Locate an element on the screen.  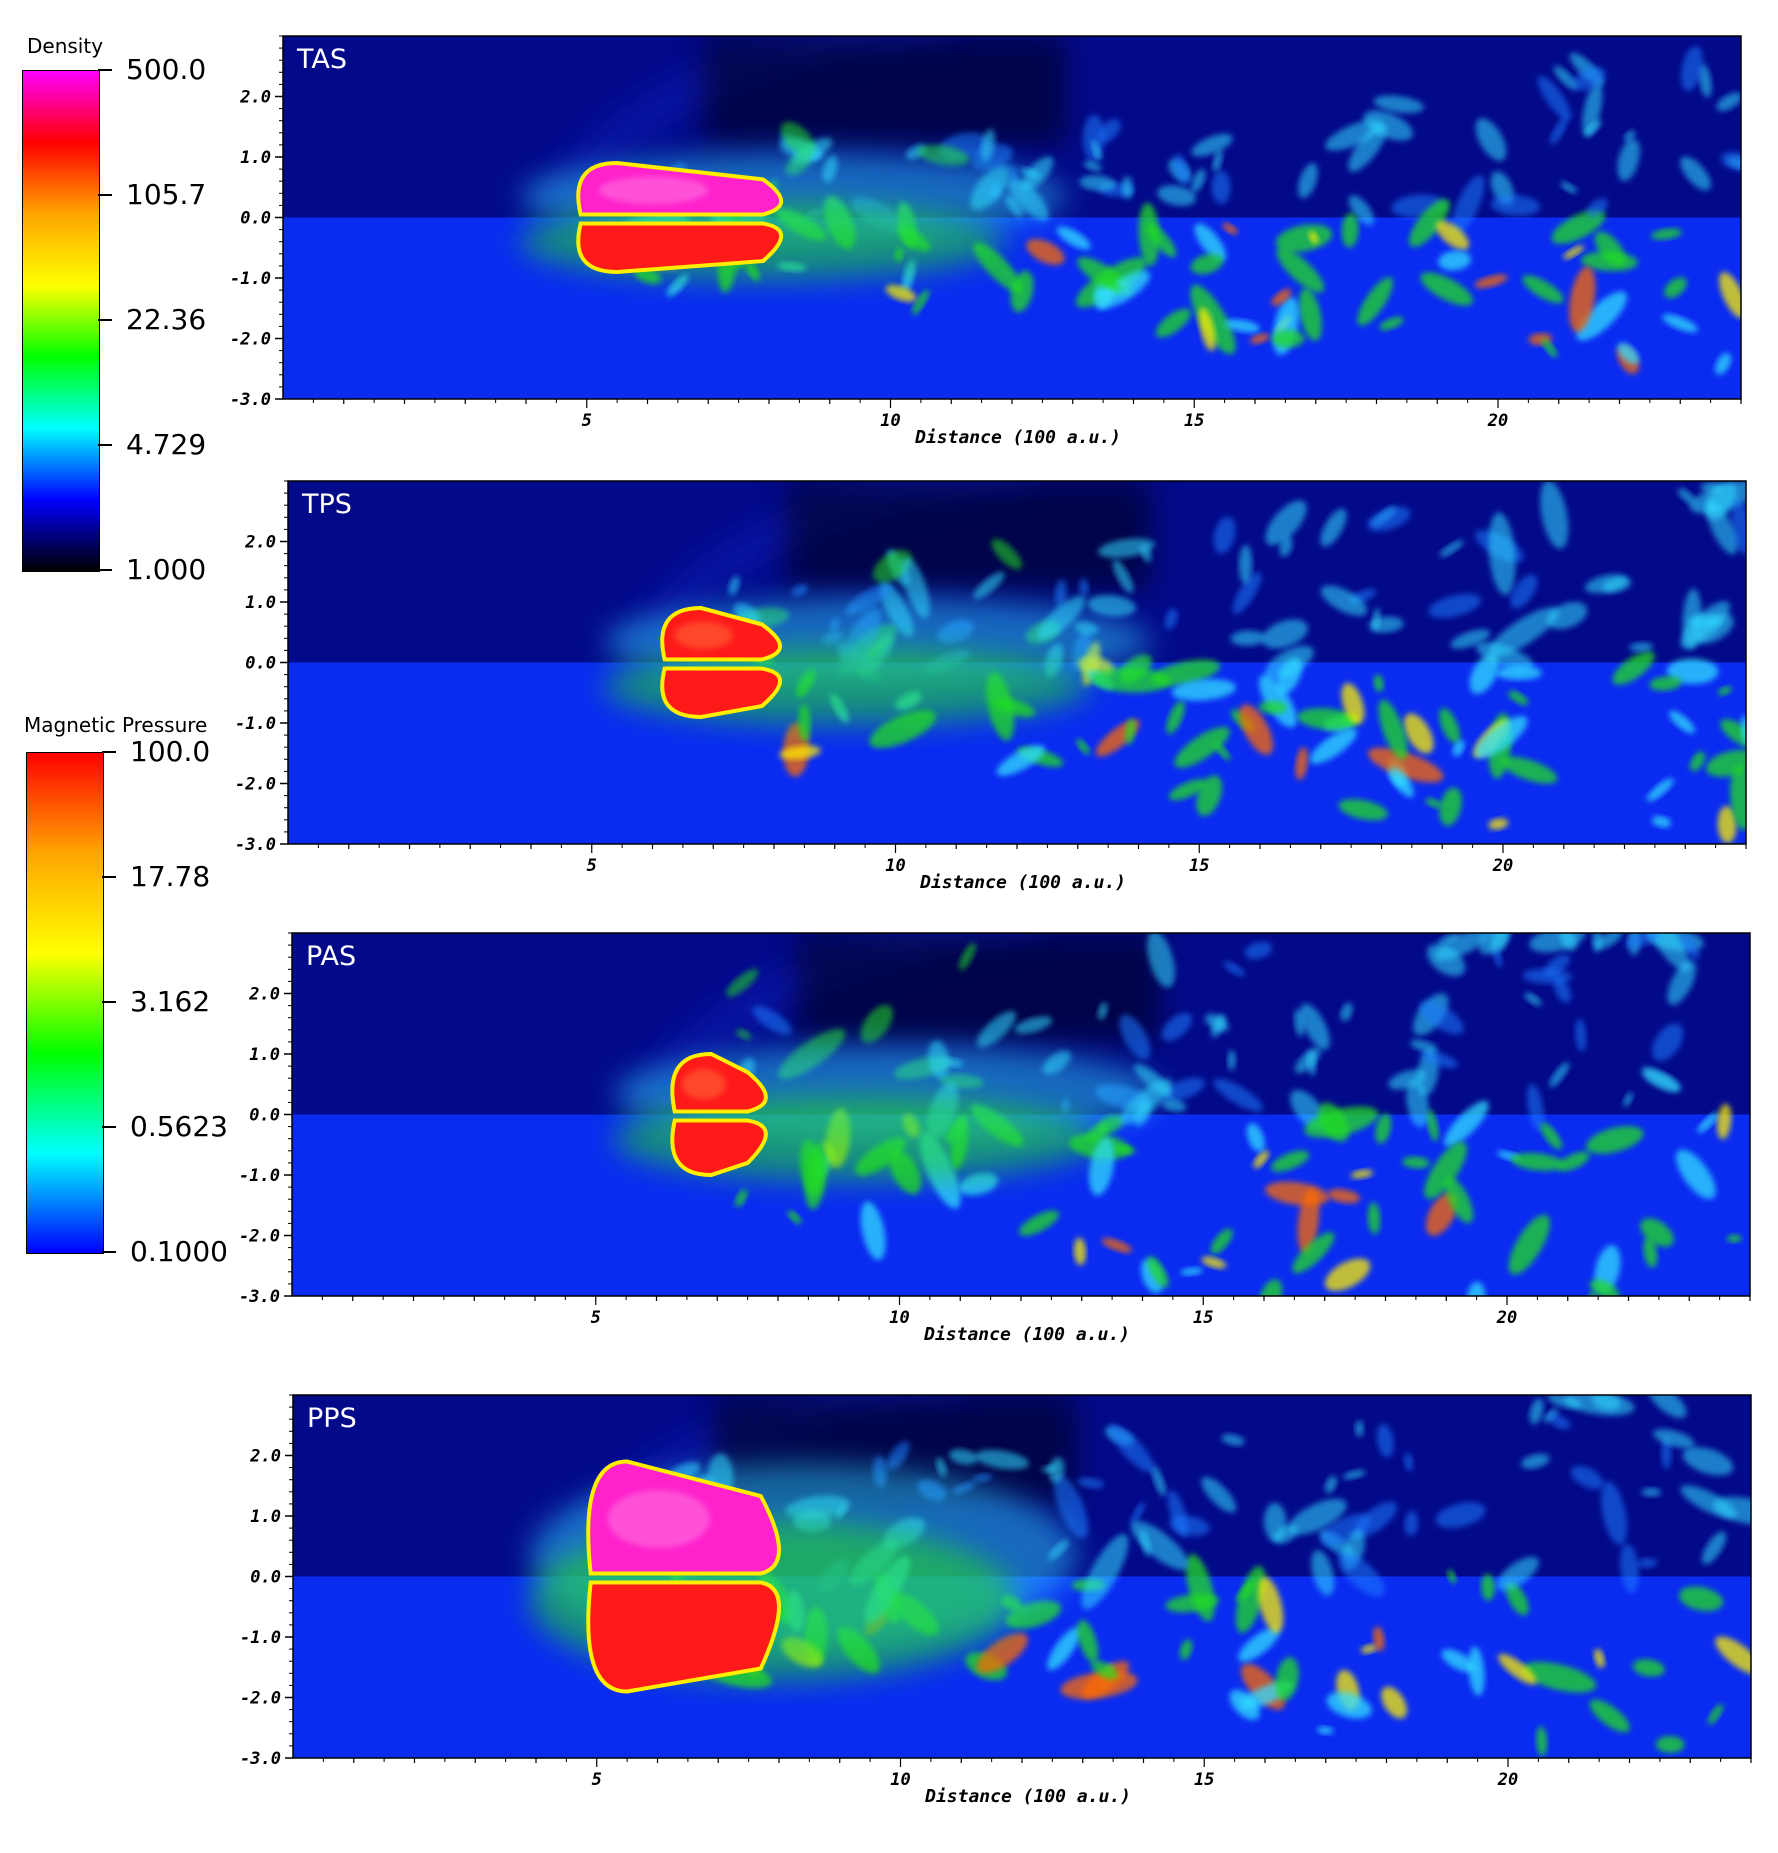
y-tick-label: -2.0 is located at coordinates (255, 785).